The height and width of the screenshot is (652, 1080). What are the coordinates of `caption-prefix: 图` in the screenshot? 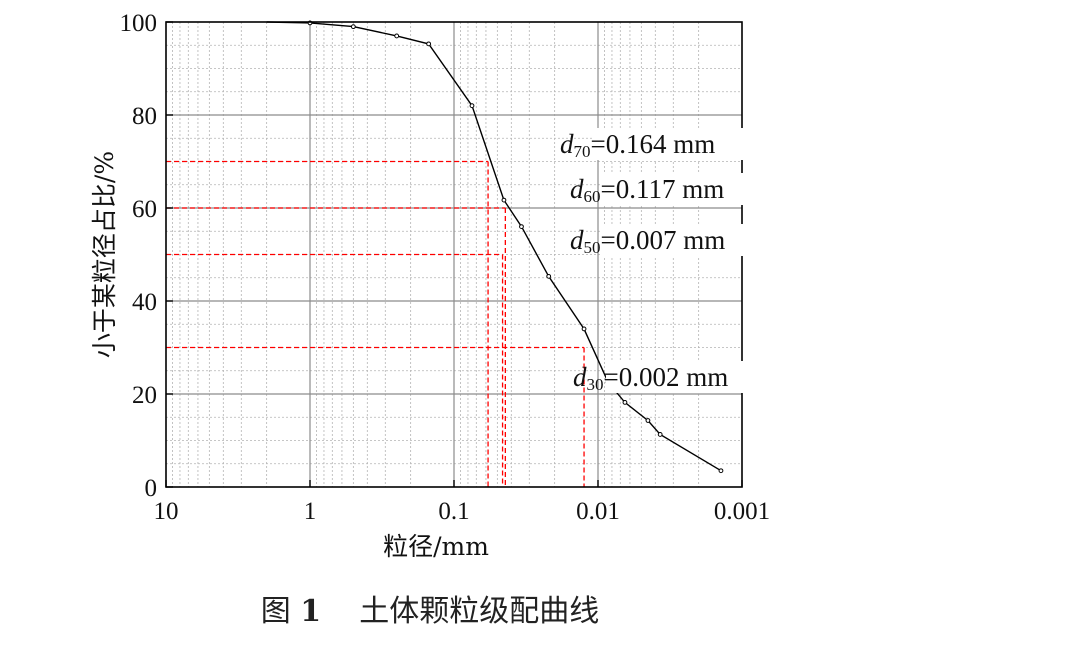 It's located at (280, 611).